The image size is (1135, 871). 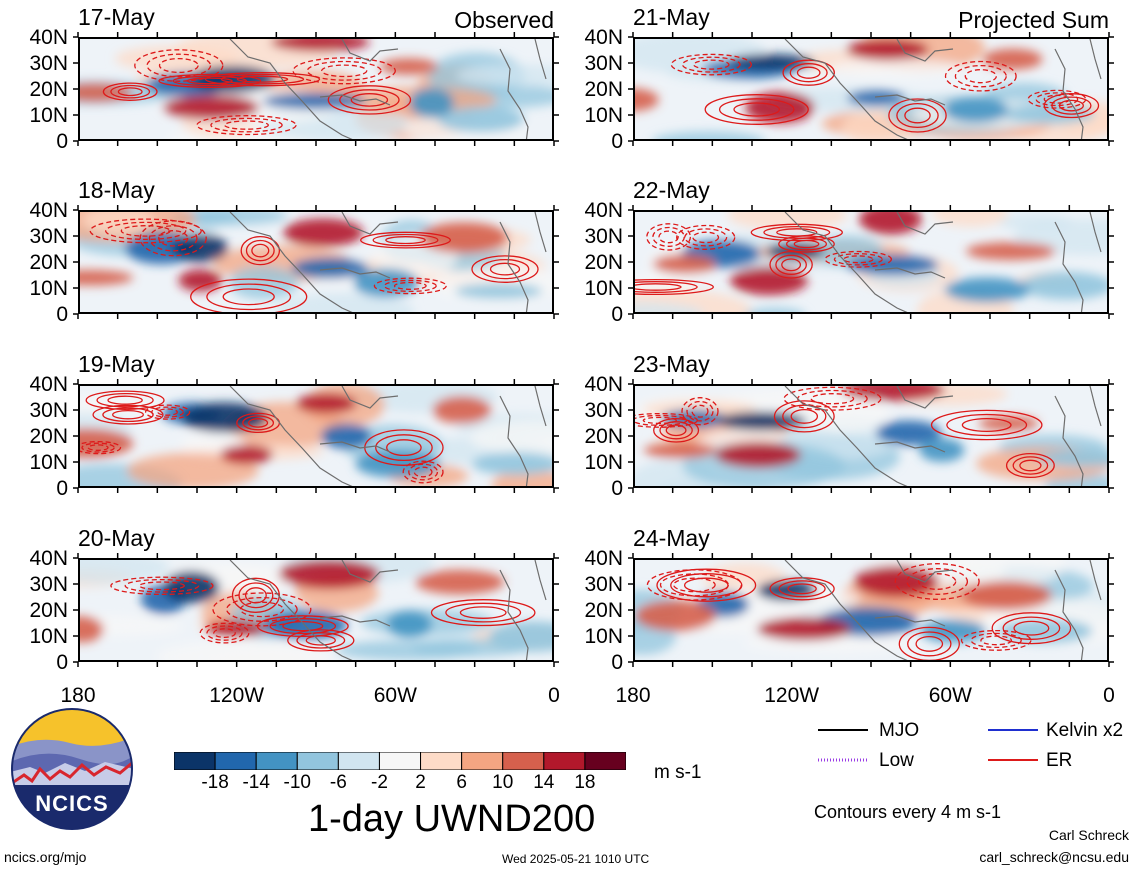 I want to click on colorbar-tick-label: -10, so click(x=297, y=782).